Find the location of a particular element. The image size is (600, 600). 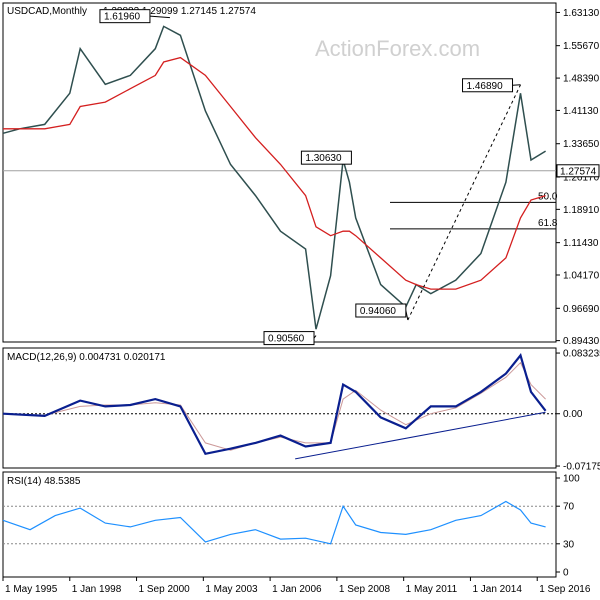

x-tick-label: 1 Sep 2016 is located at coordinates (565, 589).